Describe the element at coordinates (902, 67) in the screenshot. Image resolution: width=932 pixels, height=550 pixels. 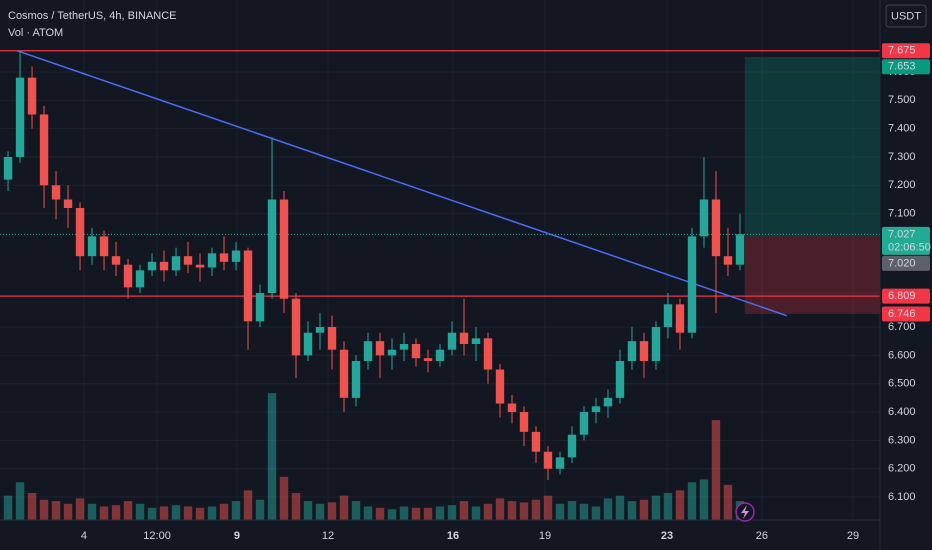
I see `price-tag-label: 7.653` at that location.